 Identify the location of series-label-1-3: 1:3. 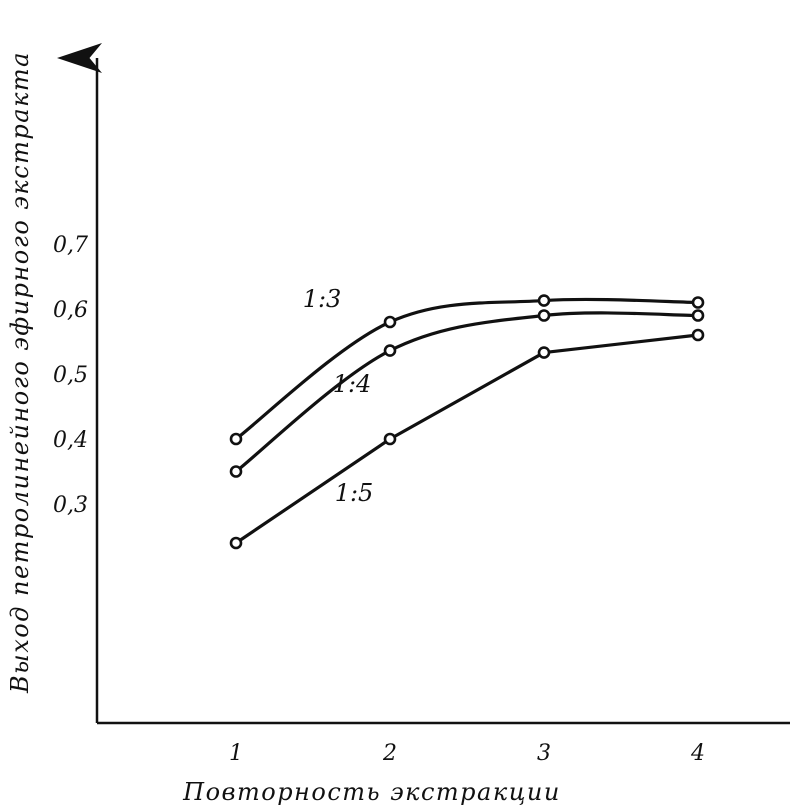
(322, 299).